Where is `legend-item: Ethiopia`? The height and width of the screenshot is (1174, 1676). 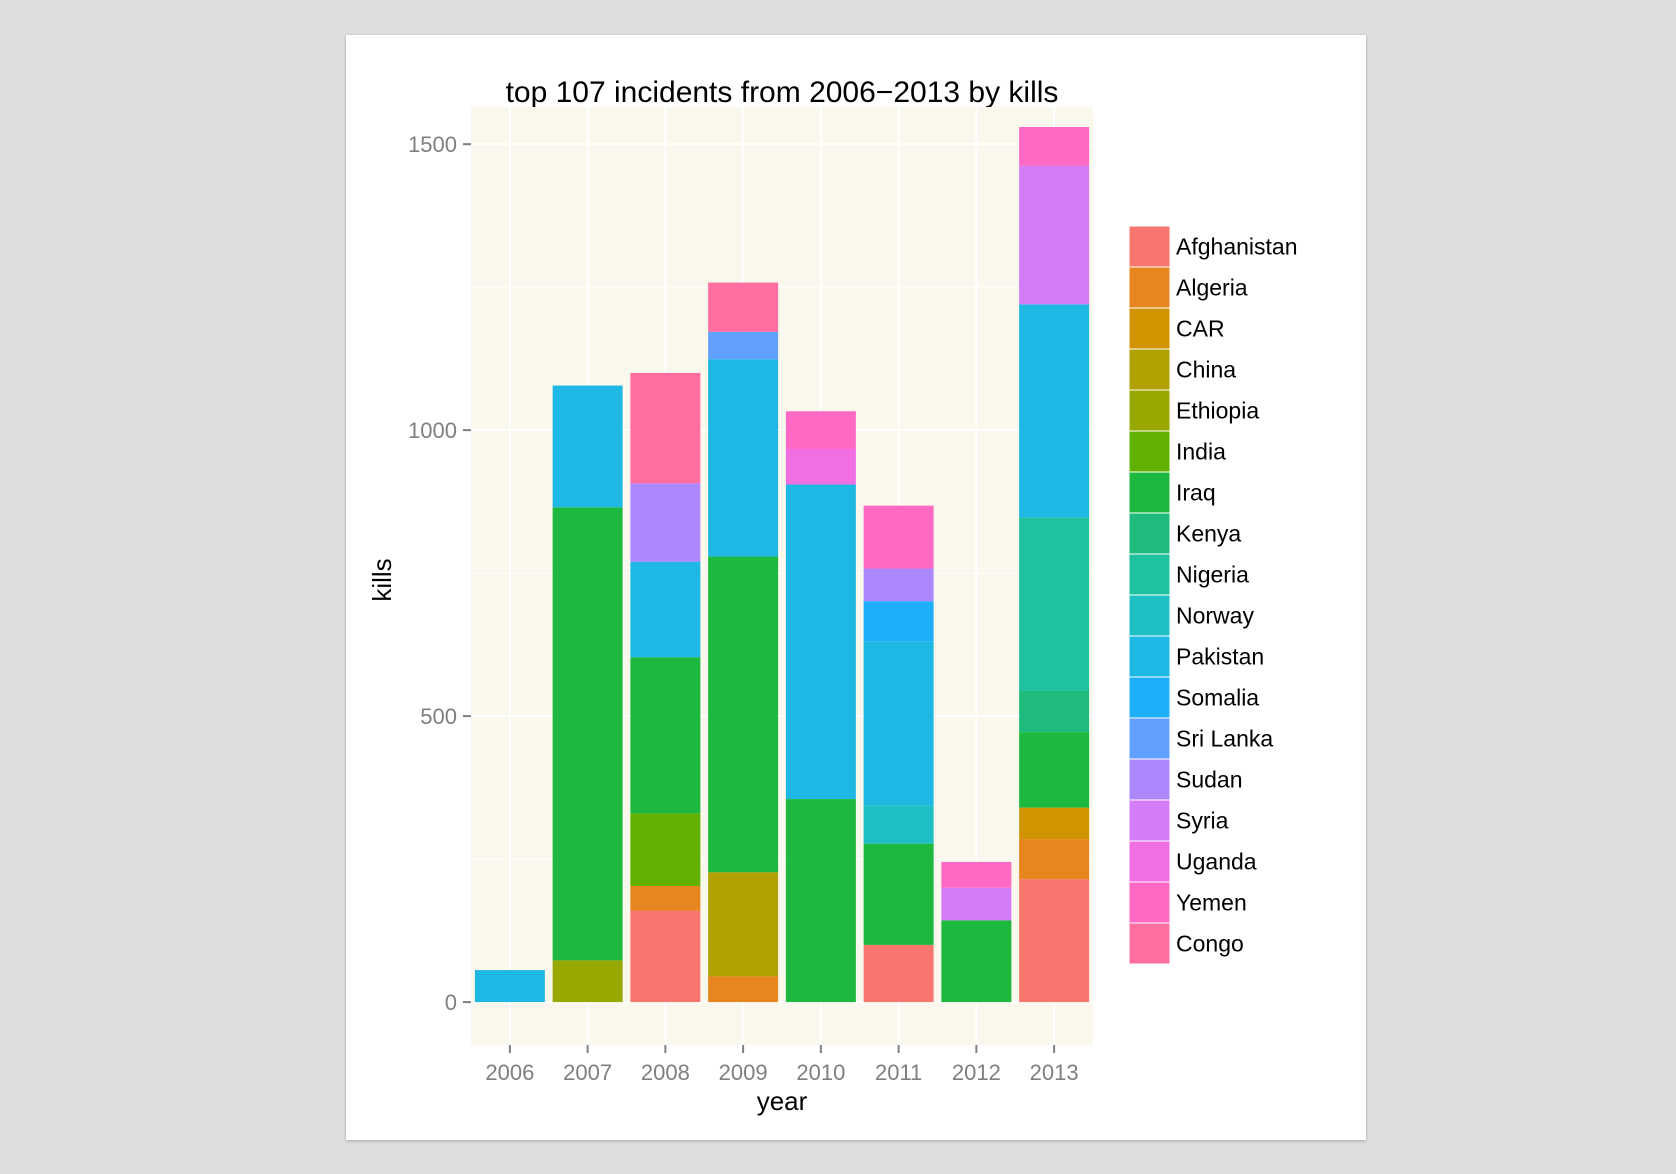
legend-item: Ethiopia is located at coordinates (1193, 410).